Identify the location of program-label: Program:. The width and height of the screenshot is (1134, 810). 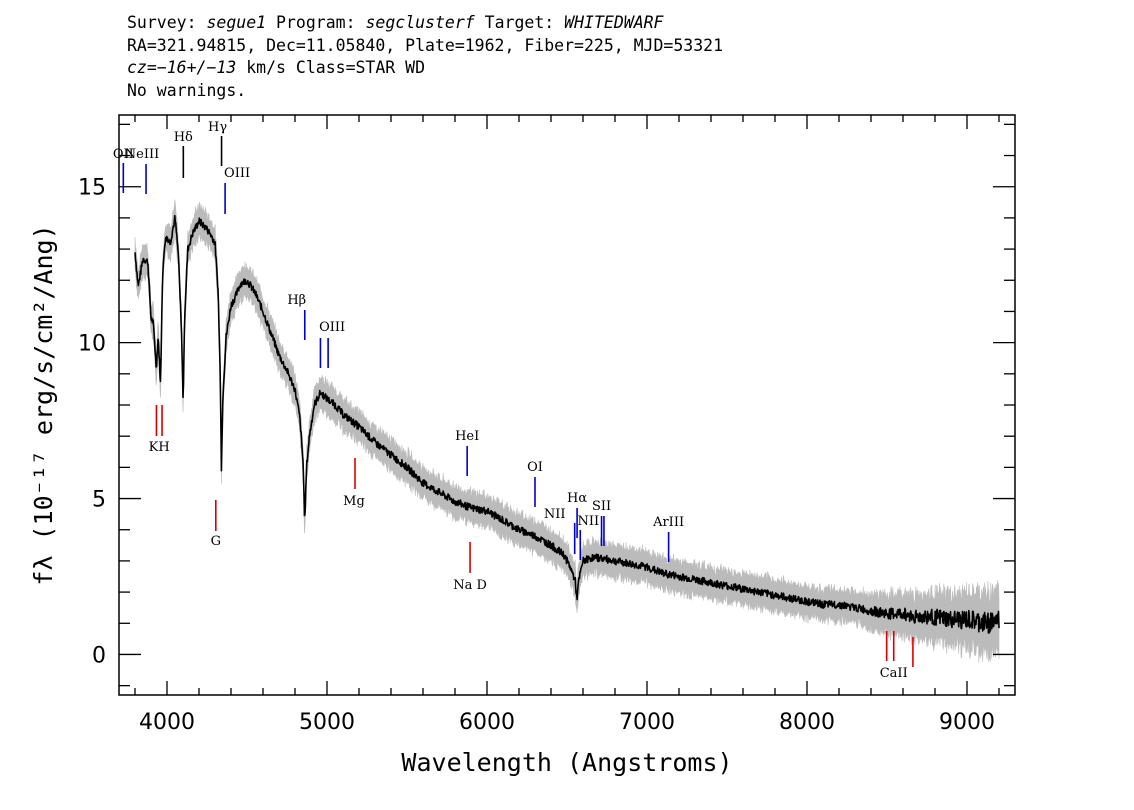
(316, 22).